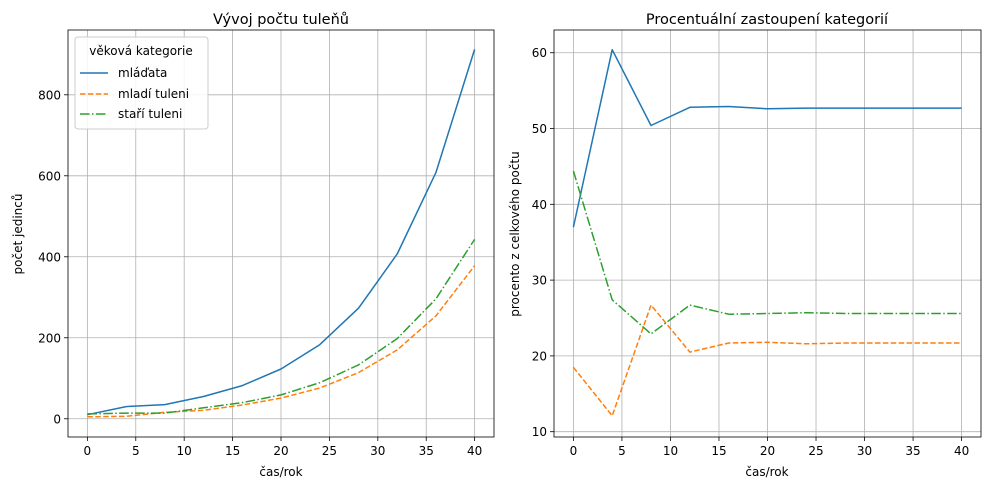 The width and height of the screenshot is (989, 489). I want to click on legend-title: věková kategorie, so click(140, 51).